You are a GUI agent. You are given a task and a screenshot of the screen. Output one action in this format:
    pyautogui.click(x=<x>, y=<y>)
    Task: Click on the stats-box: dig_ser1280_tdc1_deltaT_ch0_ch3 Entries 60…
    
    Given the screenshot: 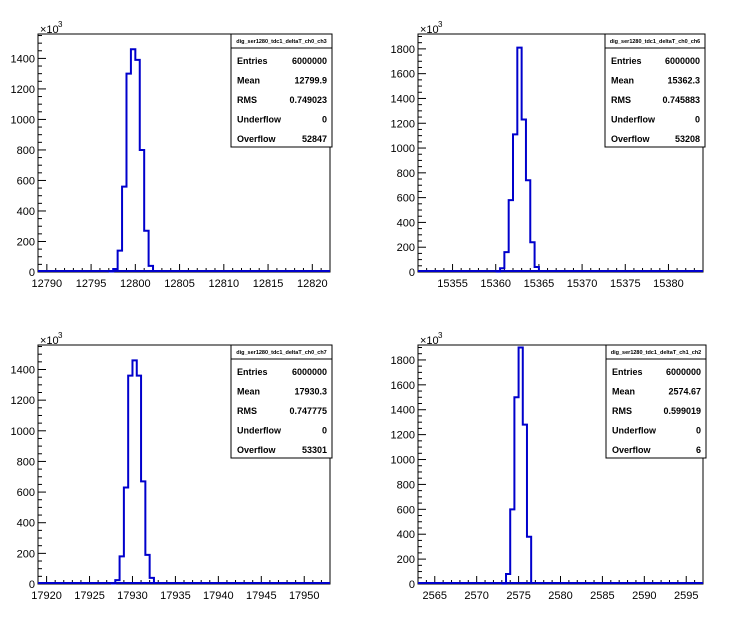 What is the action you would take?
    pyautogui.click(x=281, y=90)
    